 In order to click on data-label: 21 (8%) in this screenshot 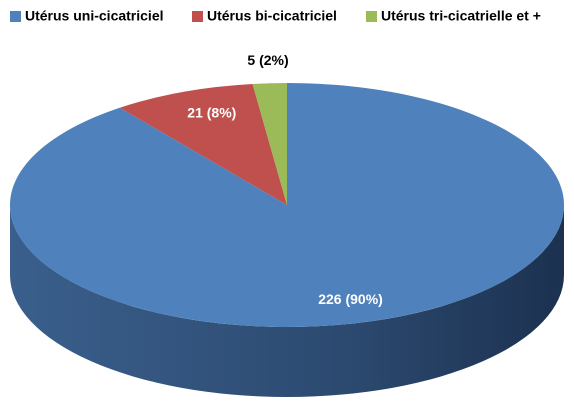, I will do `click(211, 112)`.